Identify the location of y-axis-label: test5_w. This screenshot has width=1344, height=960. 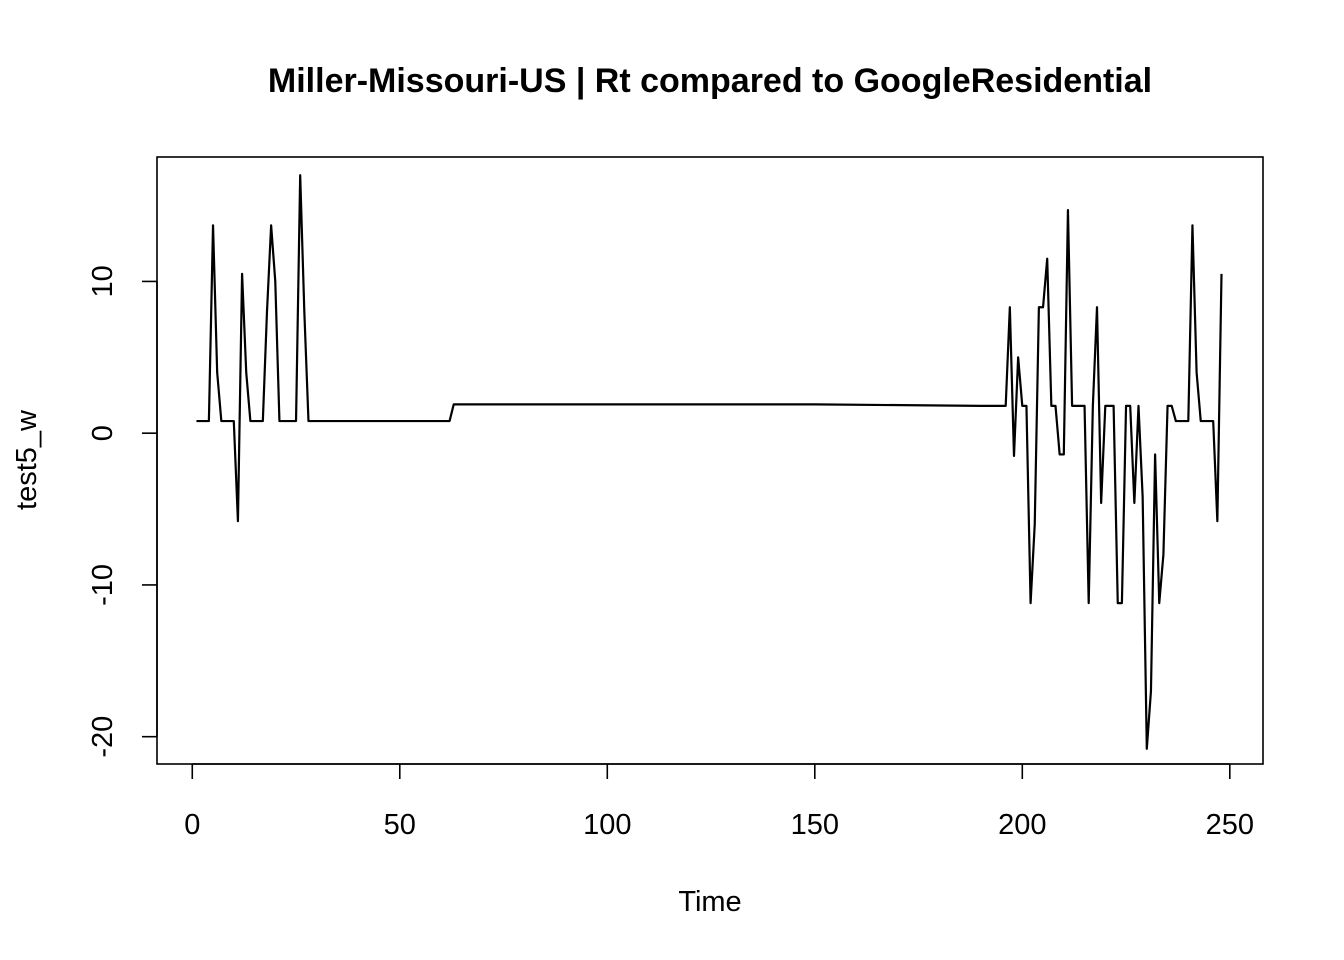
(27, 459).